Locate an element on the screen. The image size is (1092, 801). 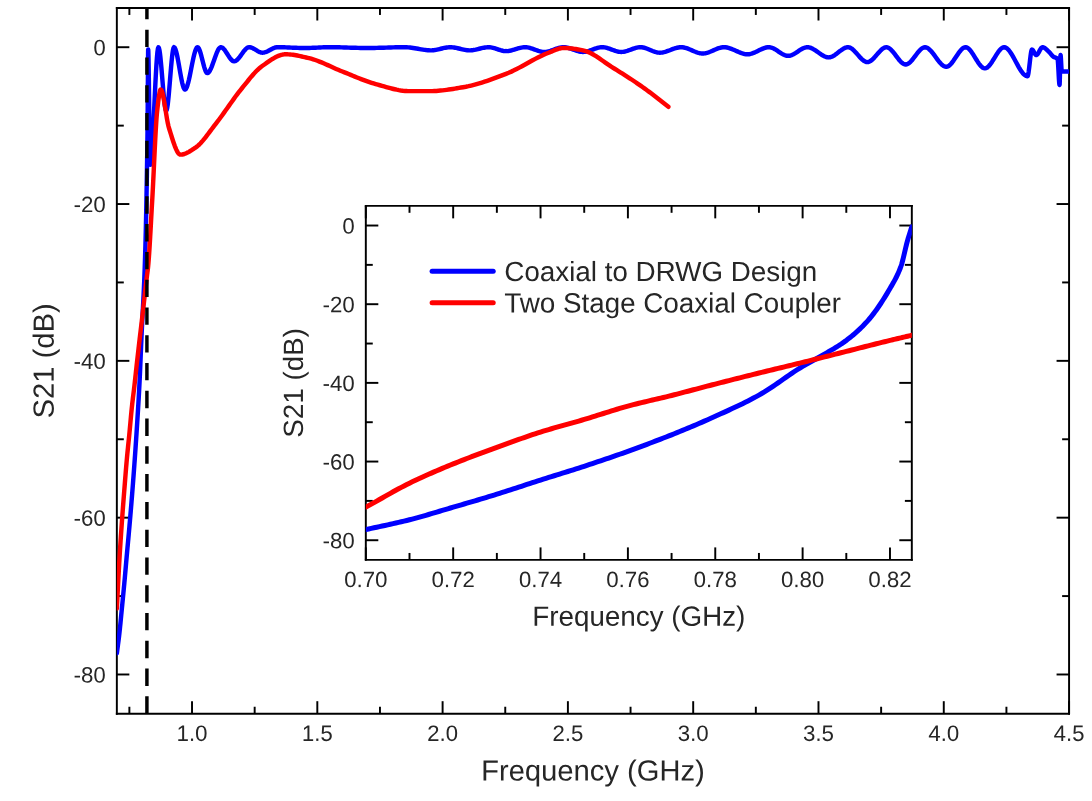
x-tick-label: 0.72 is located at coordinates (453, 579).